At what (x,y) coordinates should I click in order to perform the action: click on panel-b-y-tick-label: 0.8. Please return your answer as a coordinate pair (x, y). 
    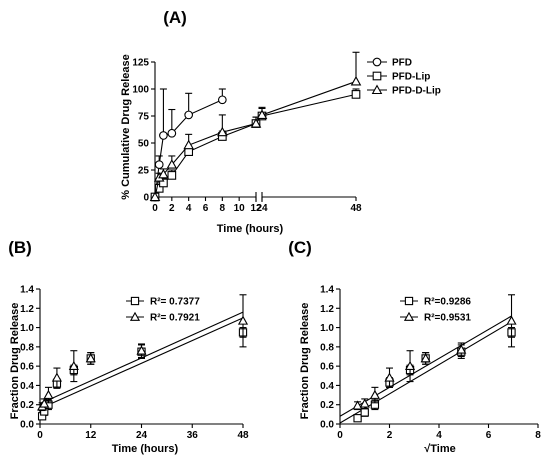
    Looking at the image, I should click on (27, 347).